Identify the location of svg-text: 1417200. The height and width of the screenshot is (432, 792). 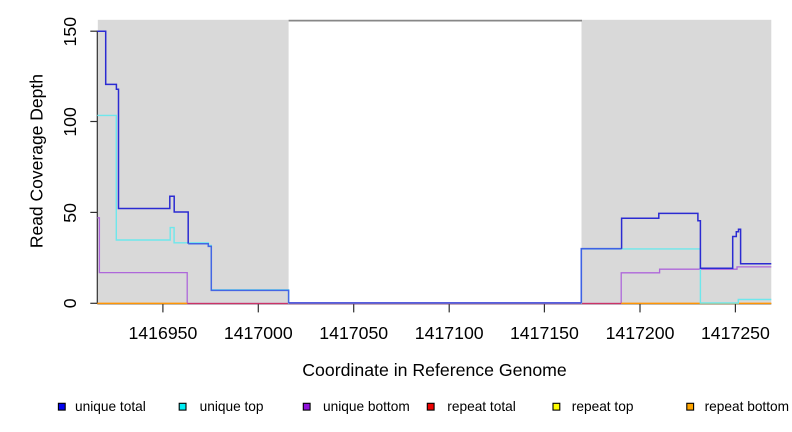
(640, 333).